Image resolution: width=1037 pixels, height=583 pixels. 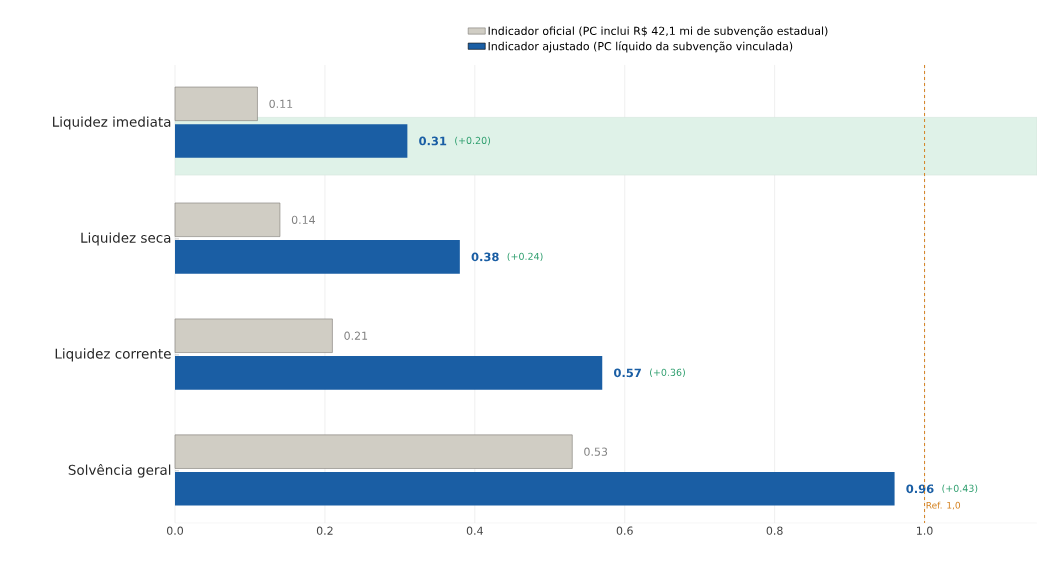 What do you see at coordinates (960, 489) in the screenshot?
I see `annotation: (+0.43)` at bounding box center [960, 489].